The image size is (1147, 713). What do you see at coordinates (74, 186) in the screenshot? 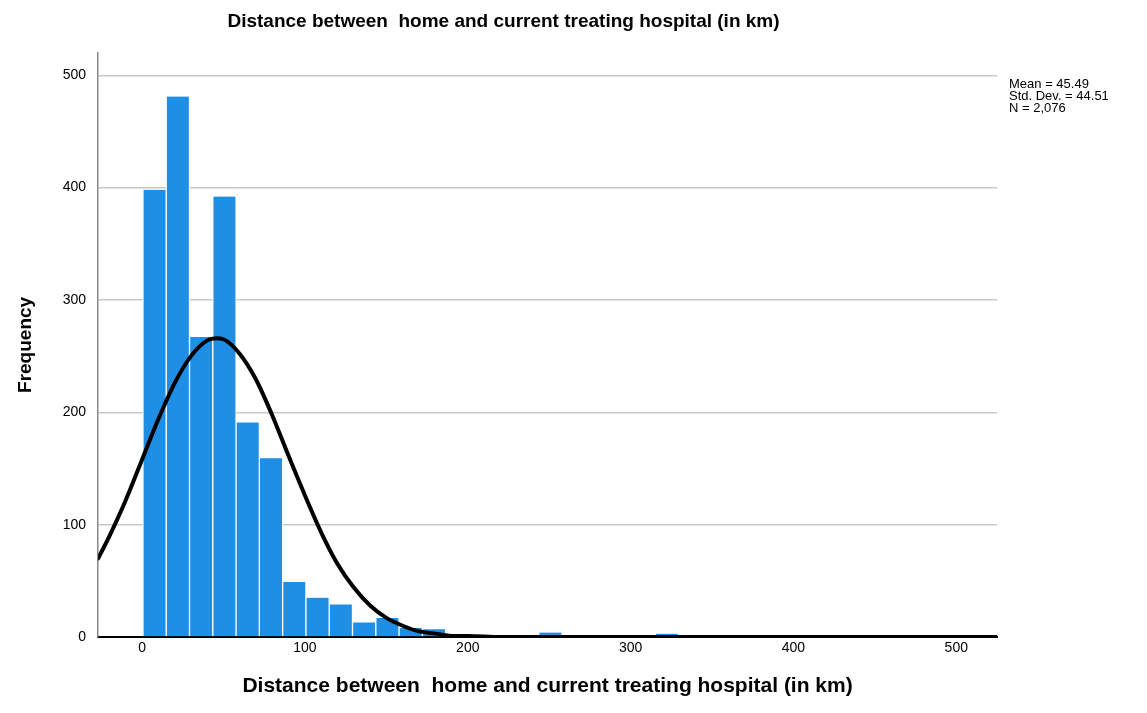
I see `y-tick-label: 400` at bounding box center [74, 186].